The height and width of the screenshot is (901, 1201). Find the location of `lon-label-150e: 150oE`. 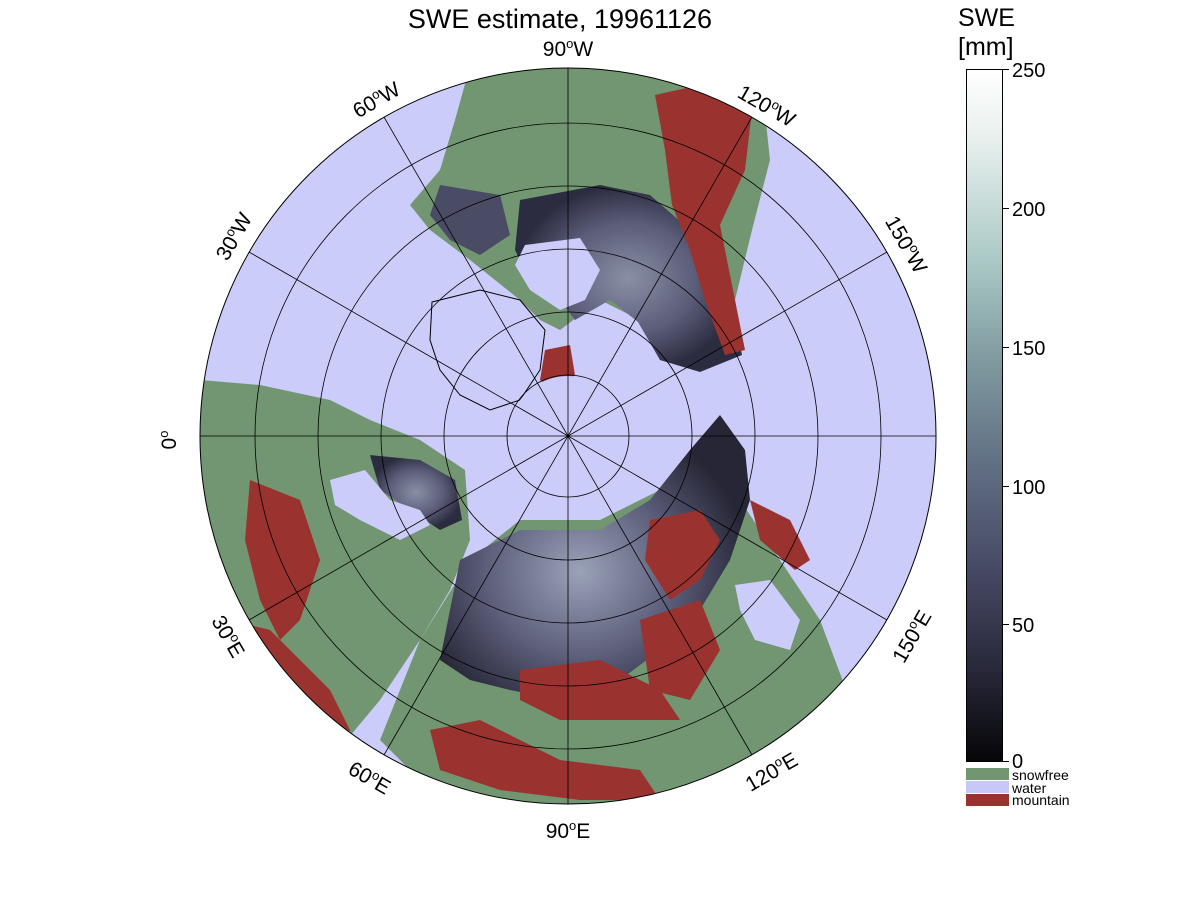

lon-label-150e: 150oE is located at coordinates (912, 636).